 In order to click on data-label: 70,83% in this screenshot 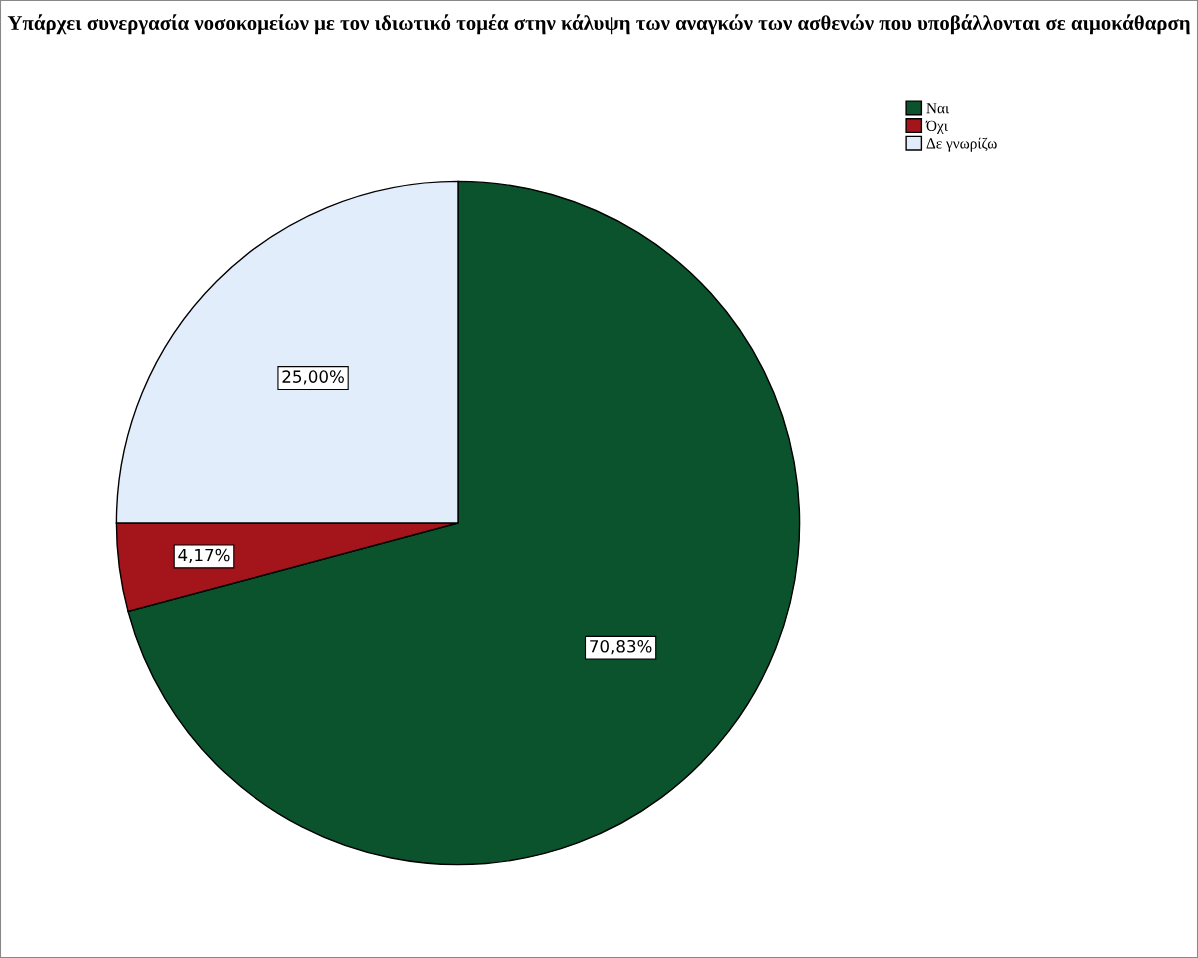, I will do `click(621, 647)`.